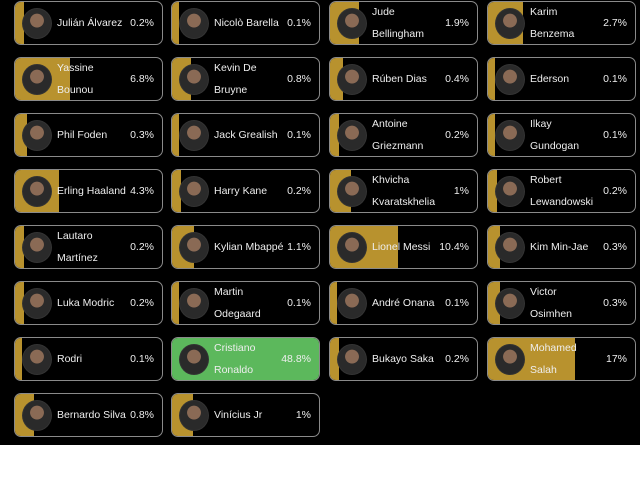 The height and width of the screenshot is (480, 640). I want to click on player-card: Kevin De Bruyne 0.8%, so click(245, 79).